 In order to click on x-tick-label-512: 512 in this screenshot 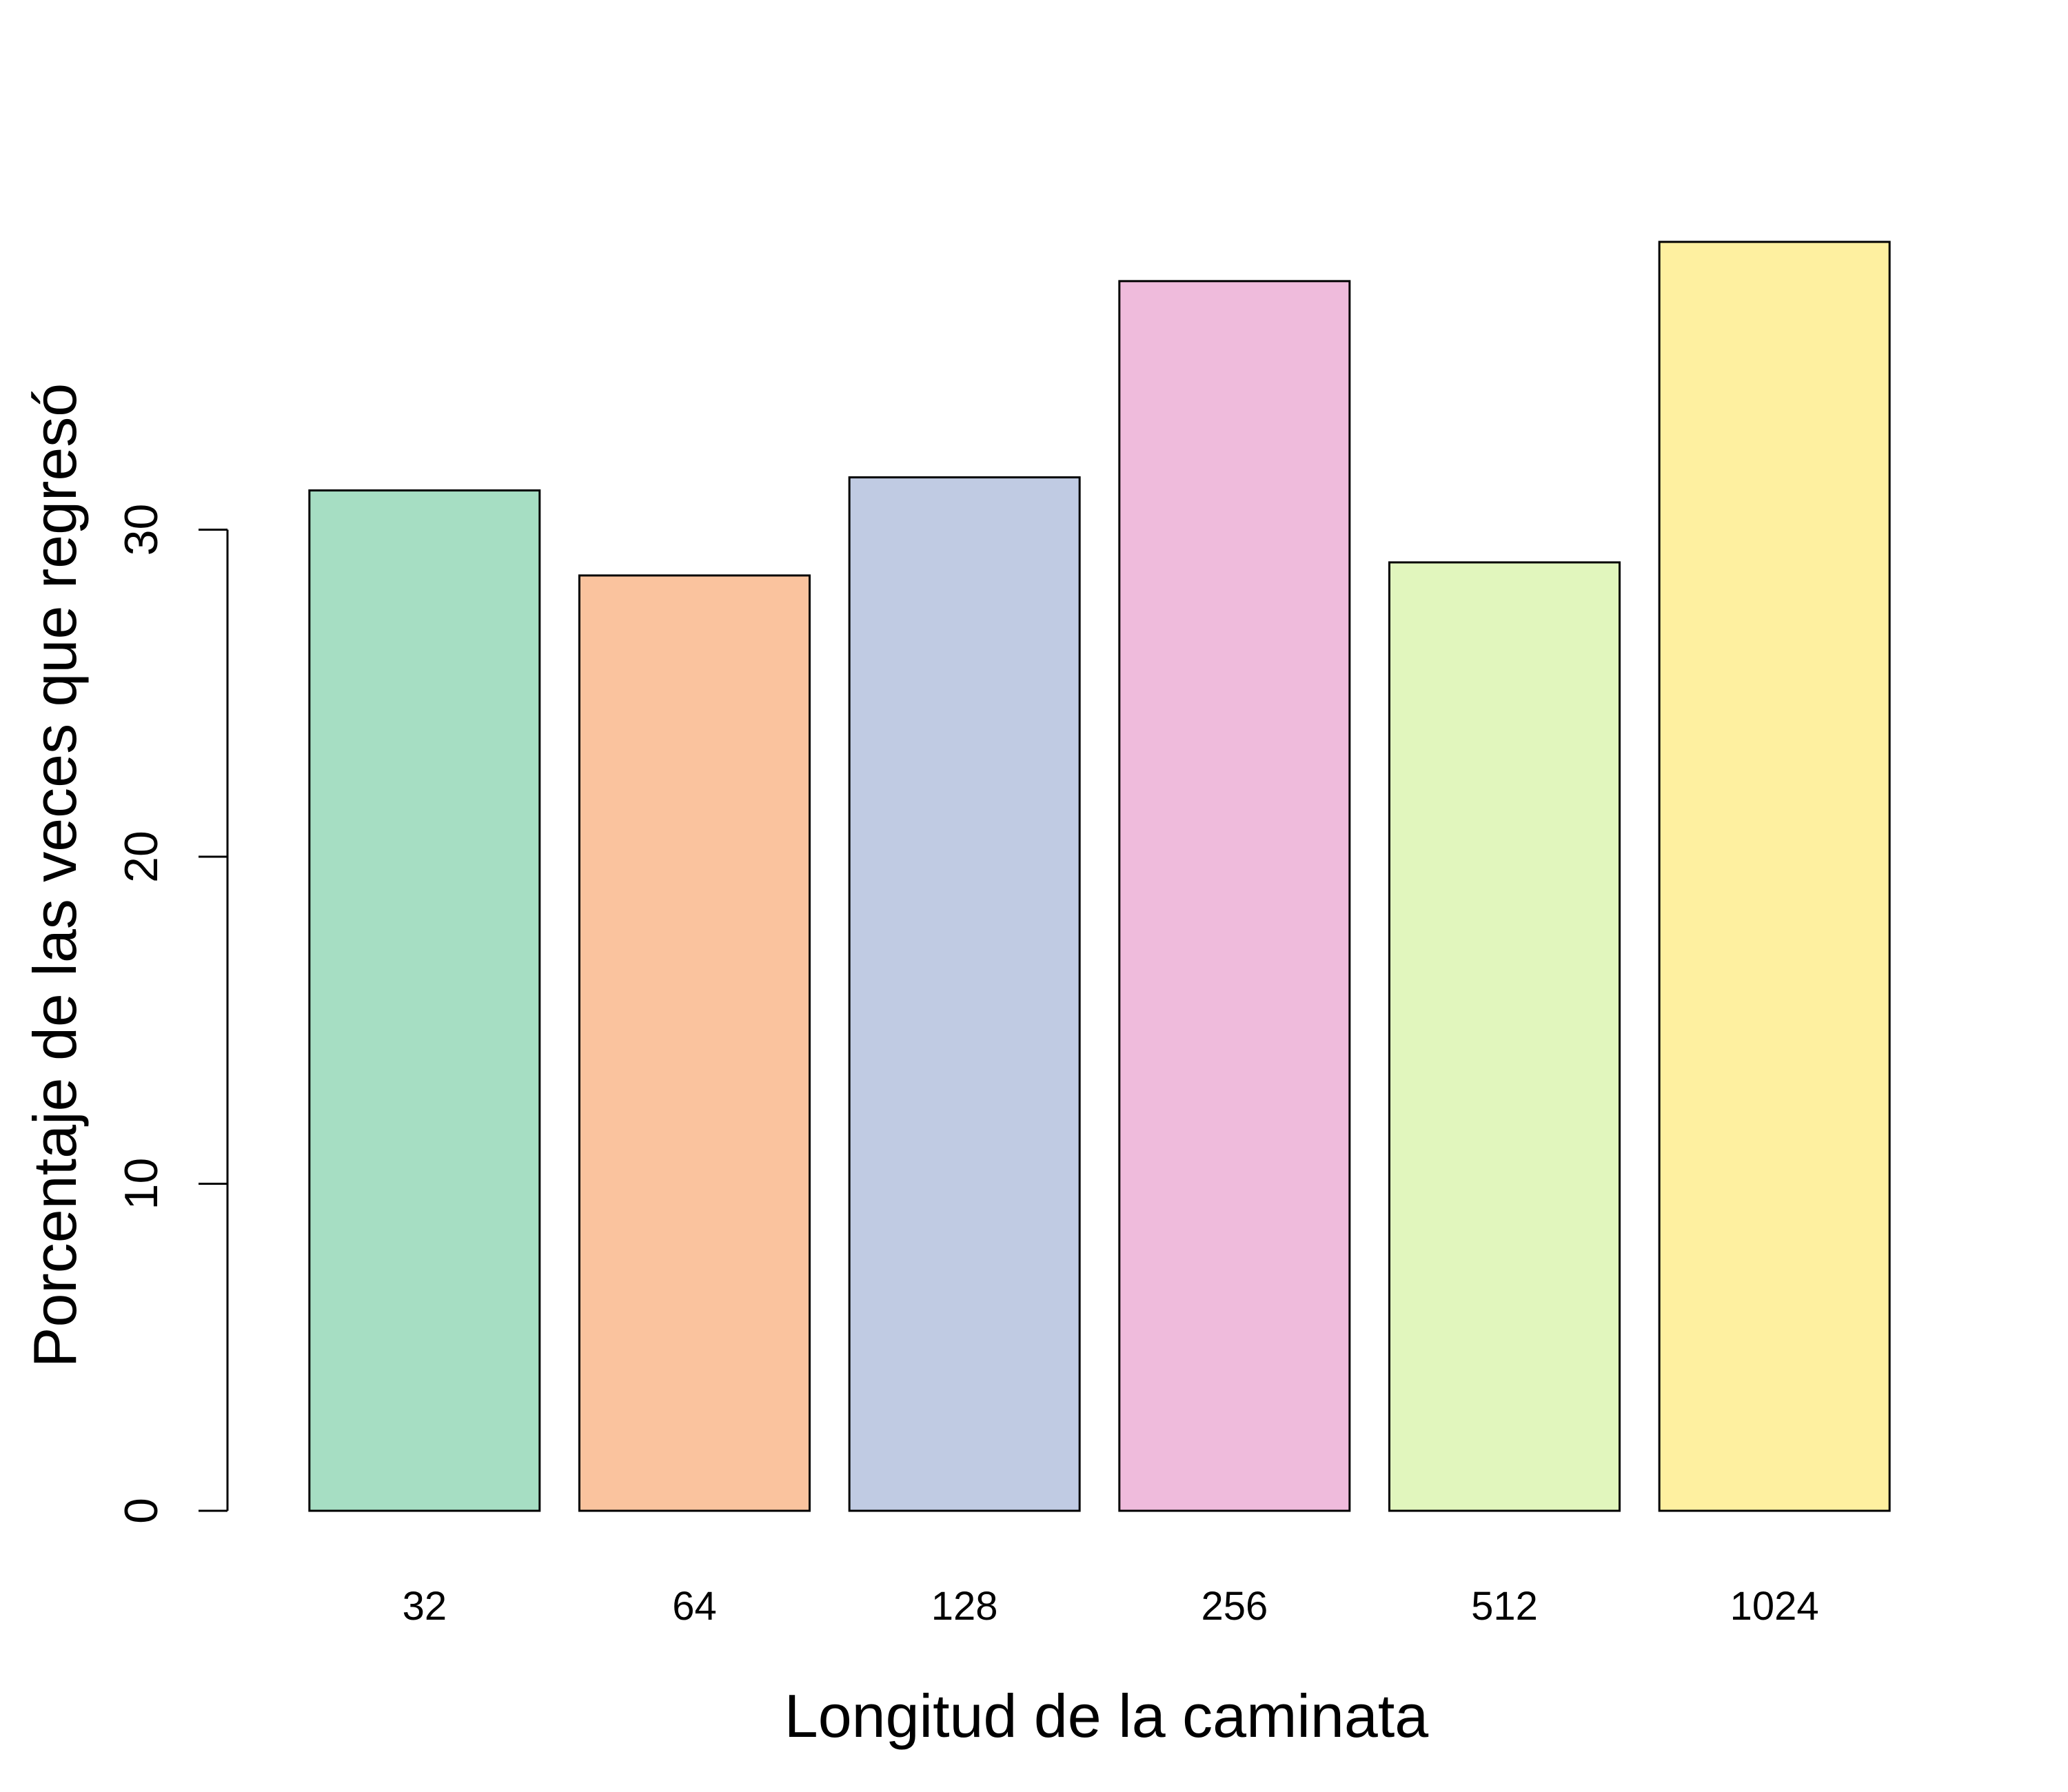, I will do `click(1504, 1606)`.